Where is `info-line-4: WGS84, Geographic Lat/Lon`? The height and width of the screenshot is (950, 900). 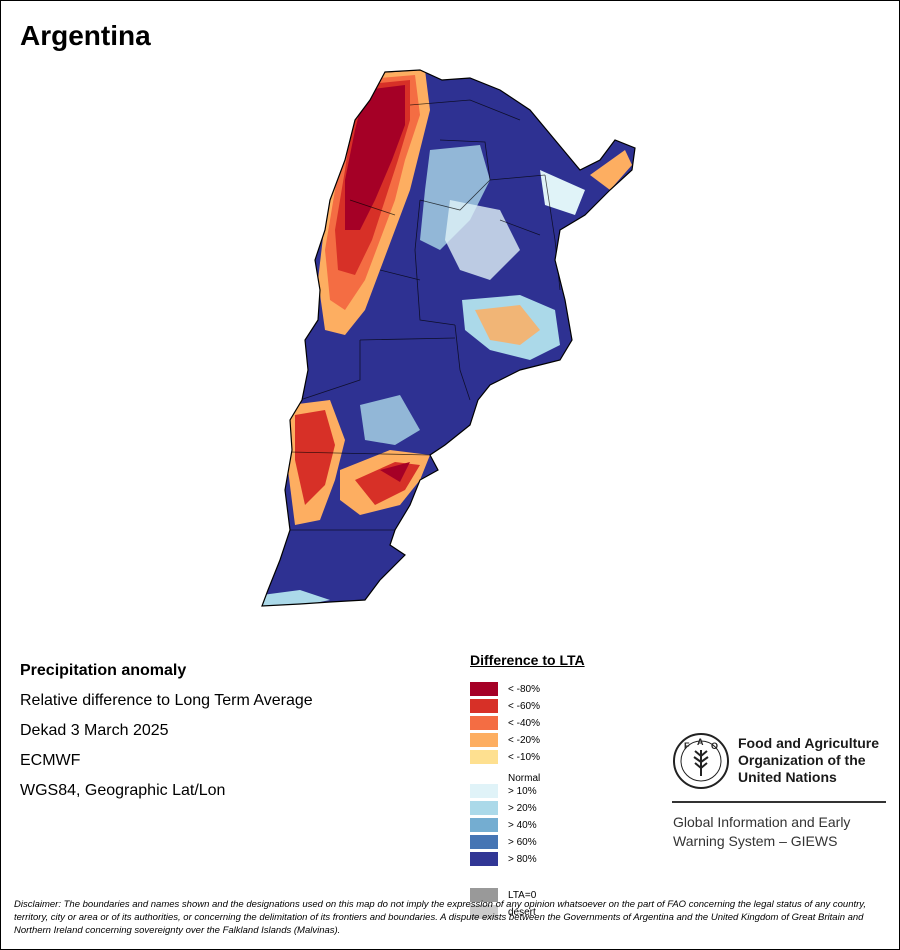 info-line-4: WGS84, Geographic Lat/Lon is located at coordinates (123, 790).